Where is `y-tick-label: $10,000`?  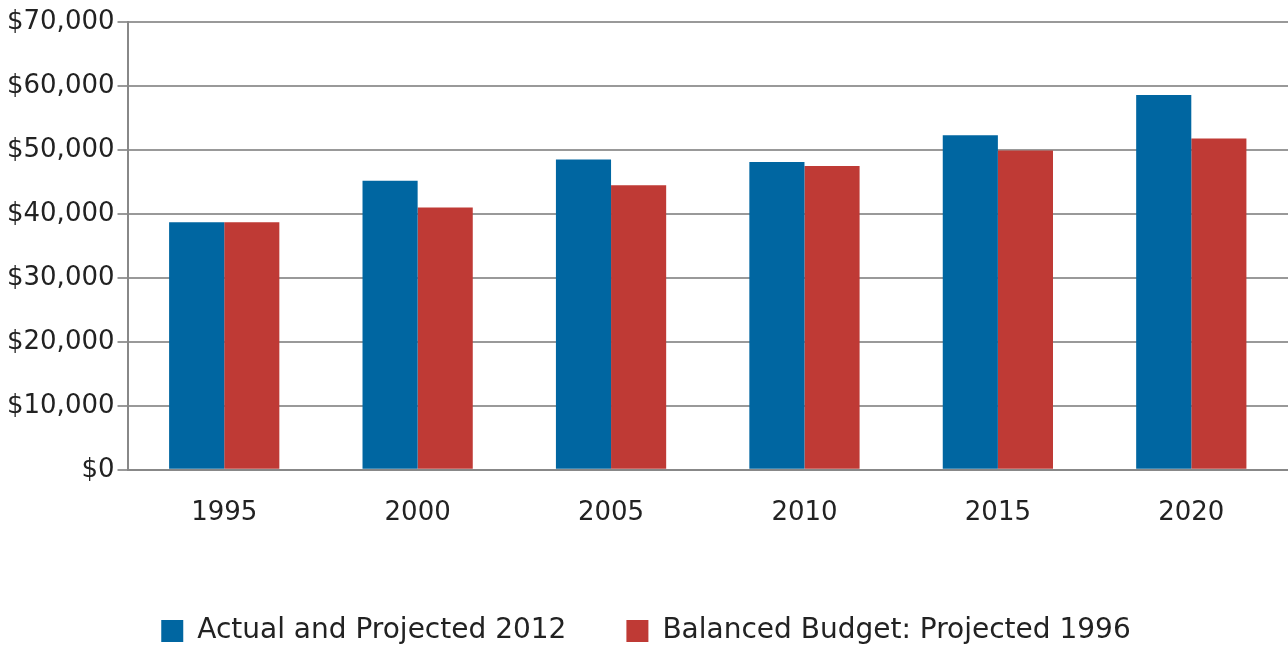
y-tick-label: $10,000 is located at coordinates (60, 403).